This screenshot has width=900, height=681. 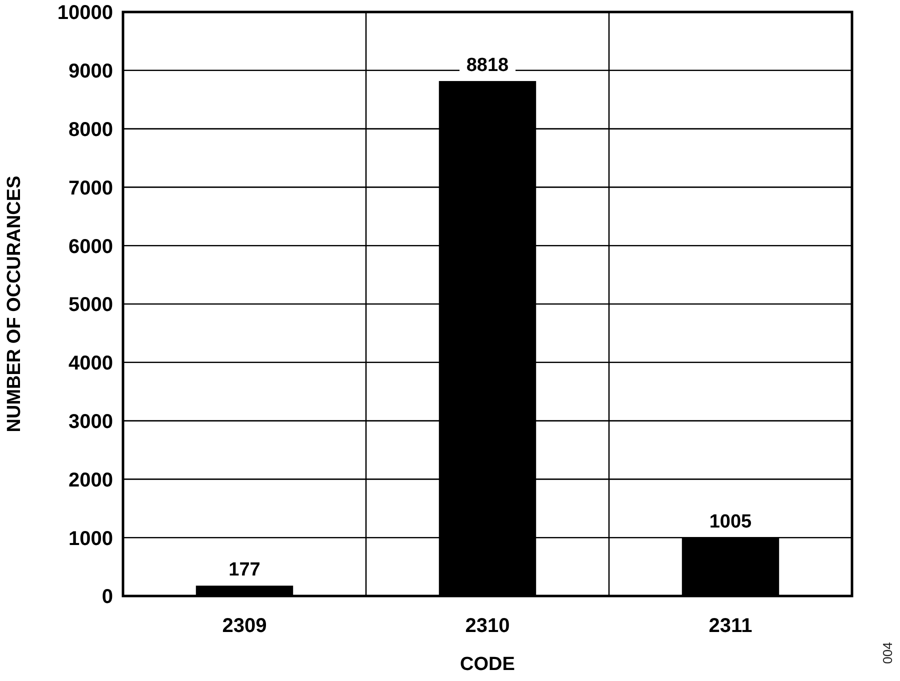 I want to click on x-tick-label: 2311, so click(x=730, y=626).